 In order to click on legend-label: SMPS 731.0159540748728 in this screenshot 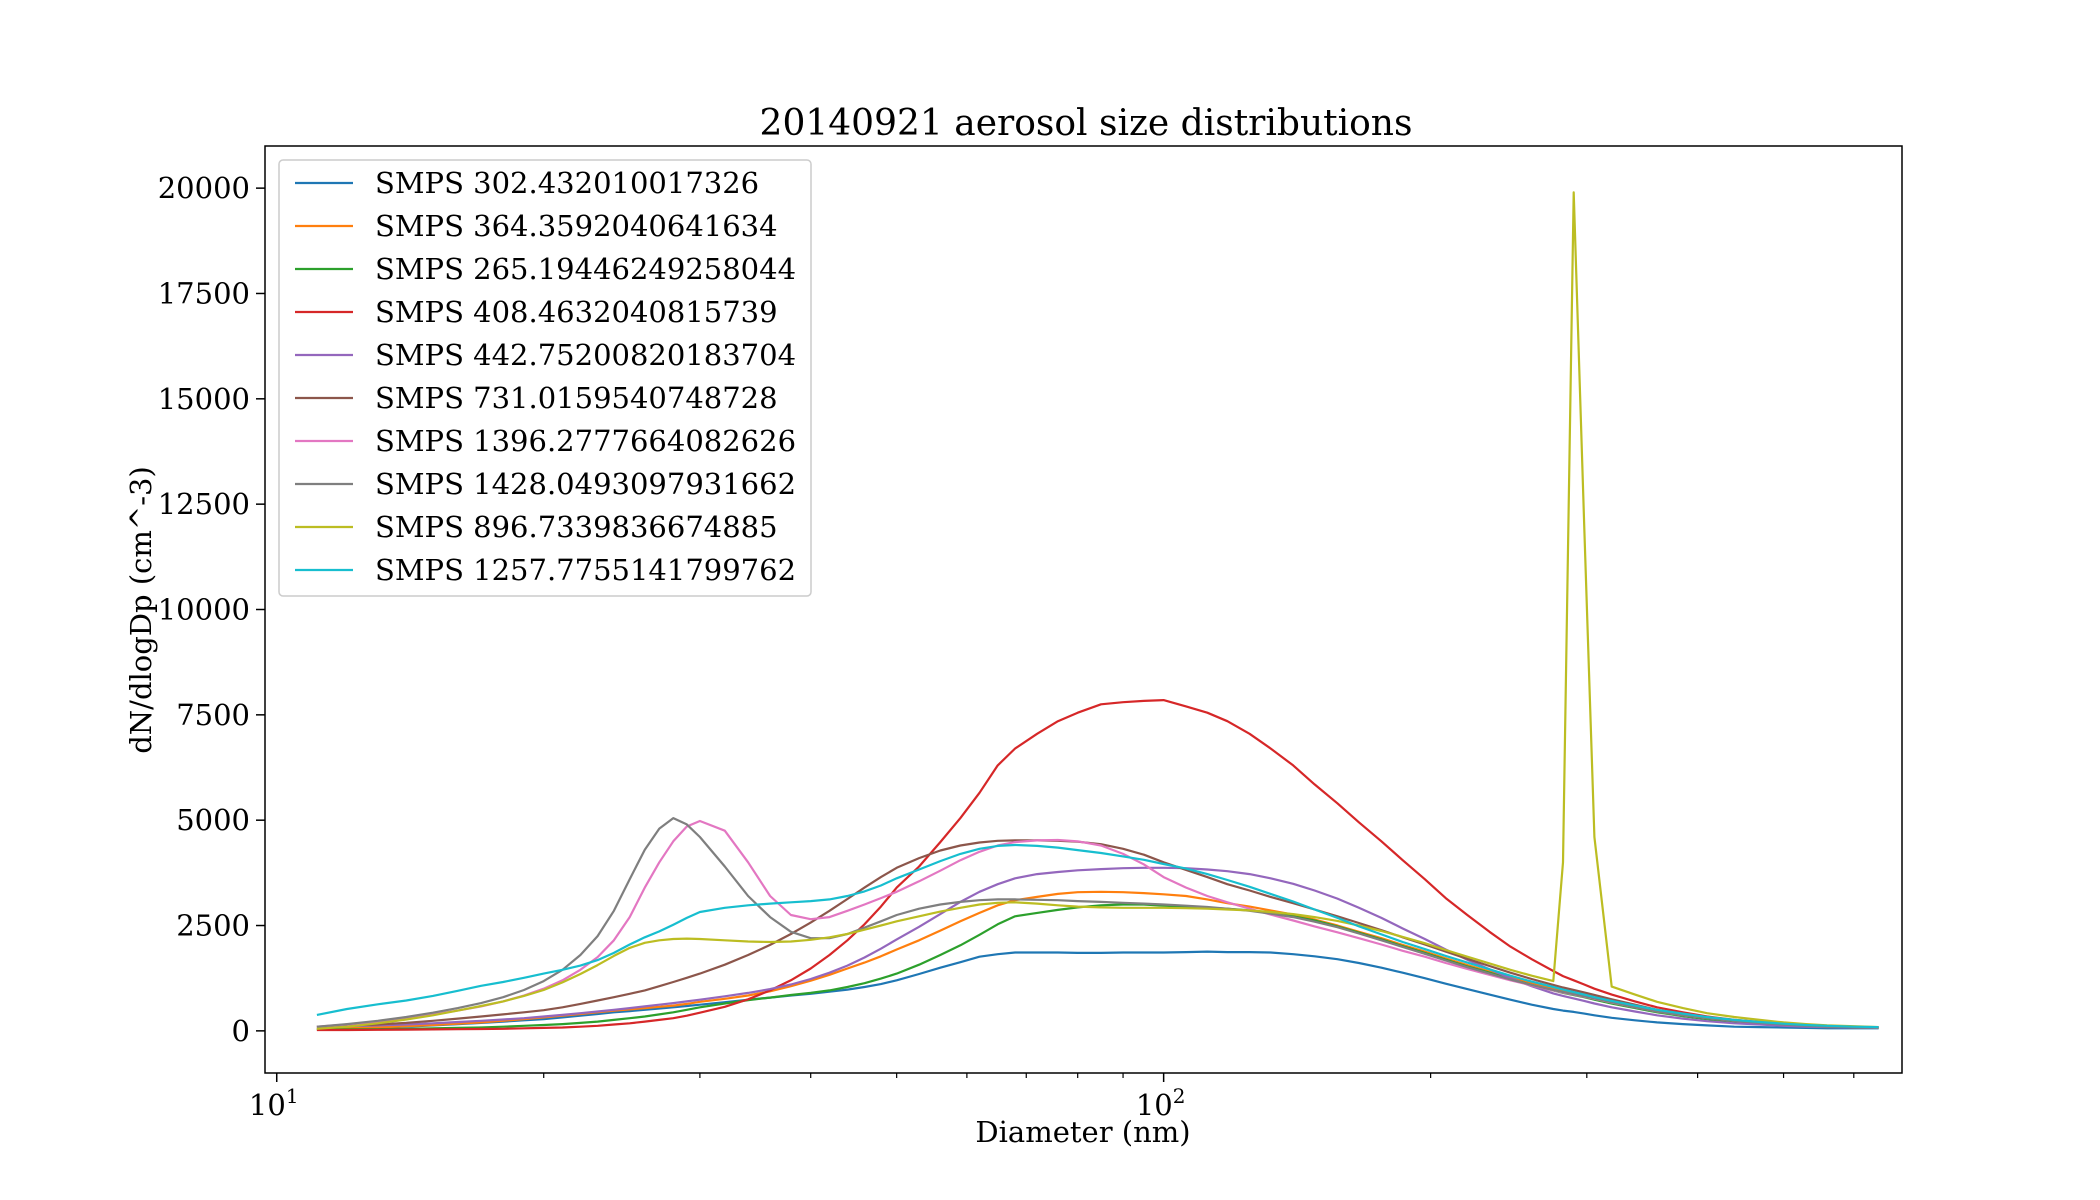, I will do `click(576, 398)`.